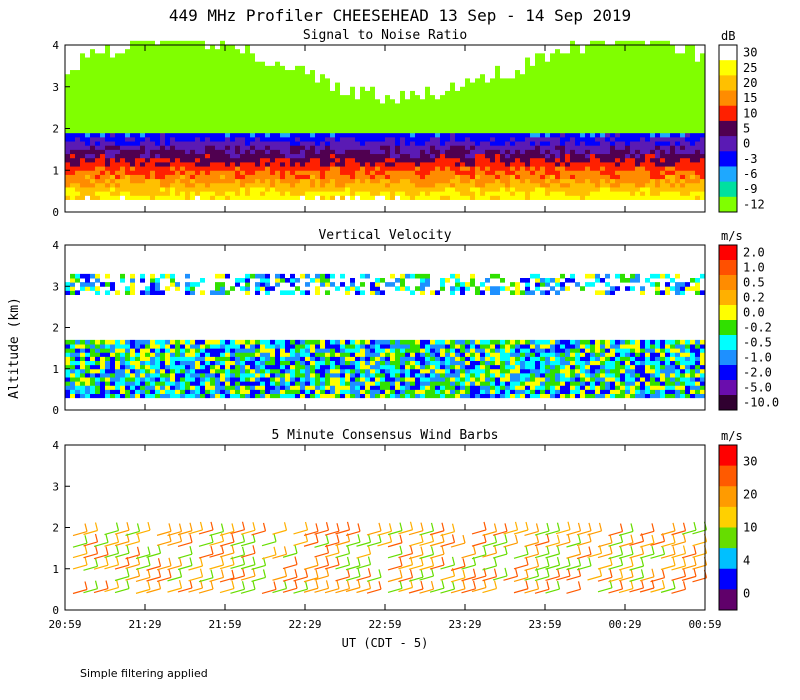 The height and width of the screenshot is (700, 800). What do you see at coordinates (385, 435) in the screenshot?
I see `panel-title: 5 Minute Consensus Wind Barbs` at bounding box center [385, 435].